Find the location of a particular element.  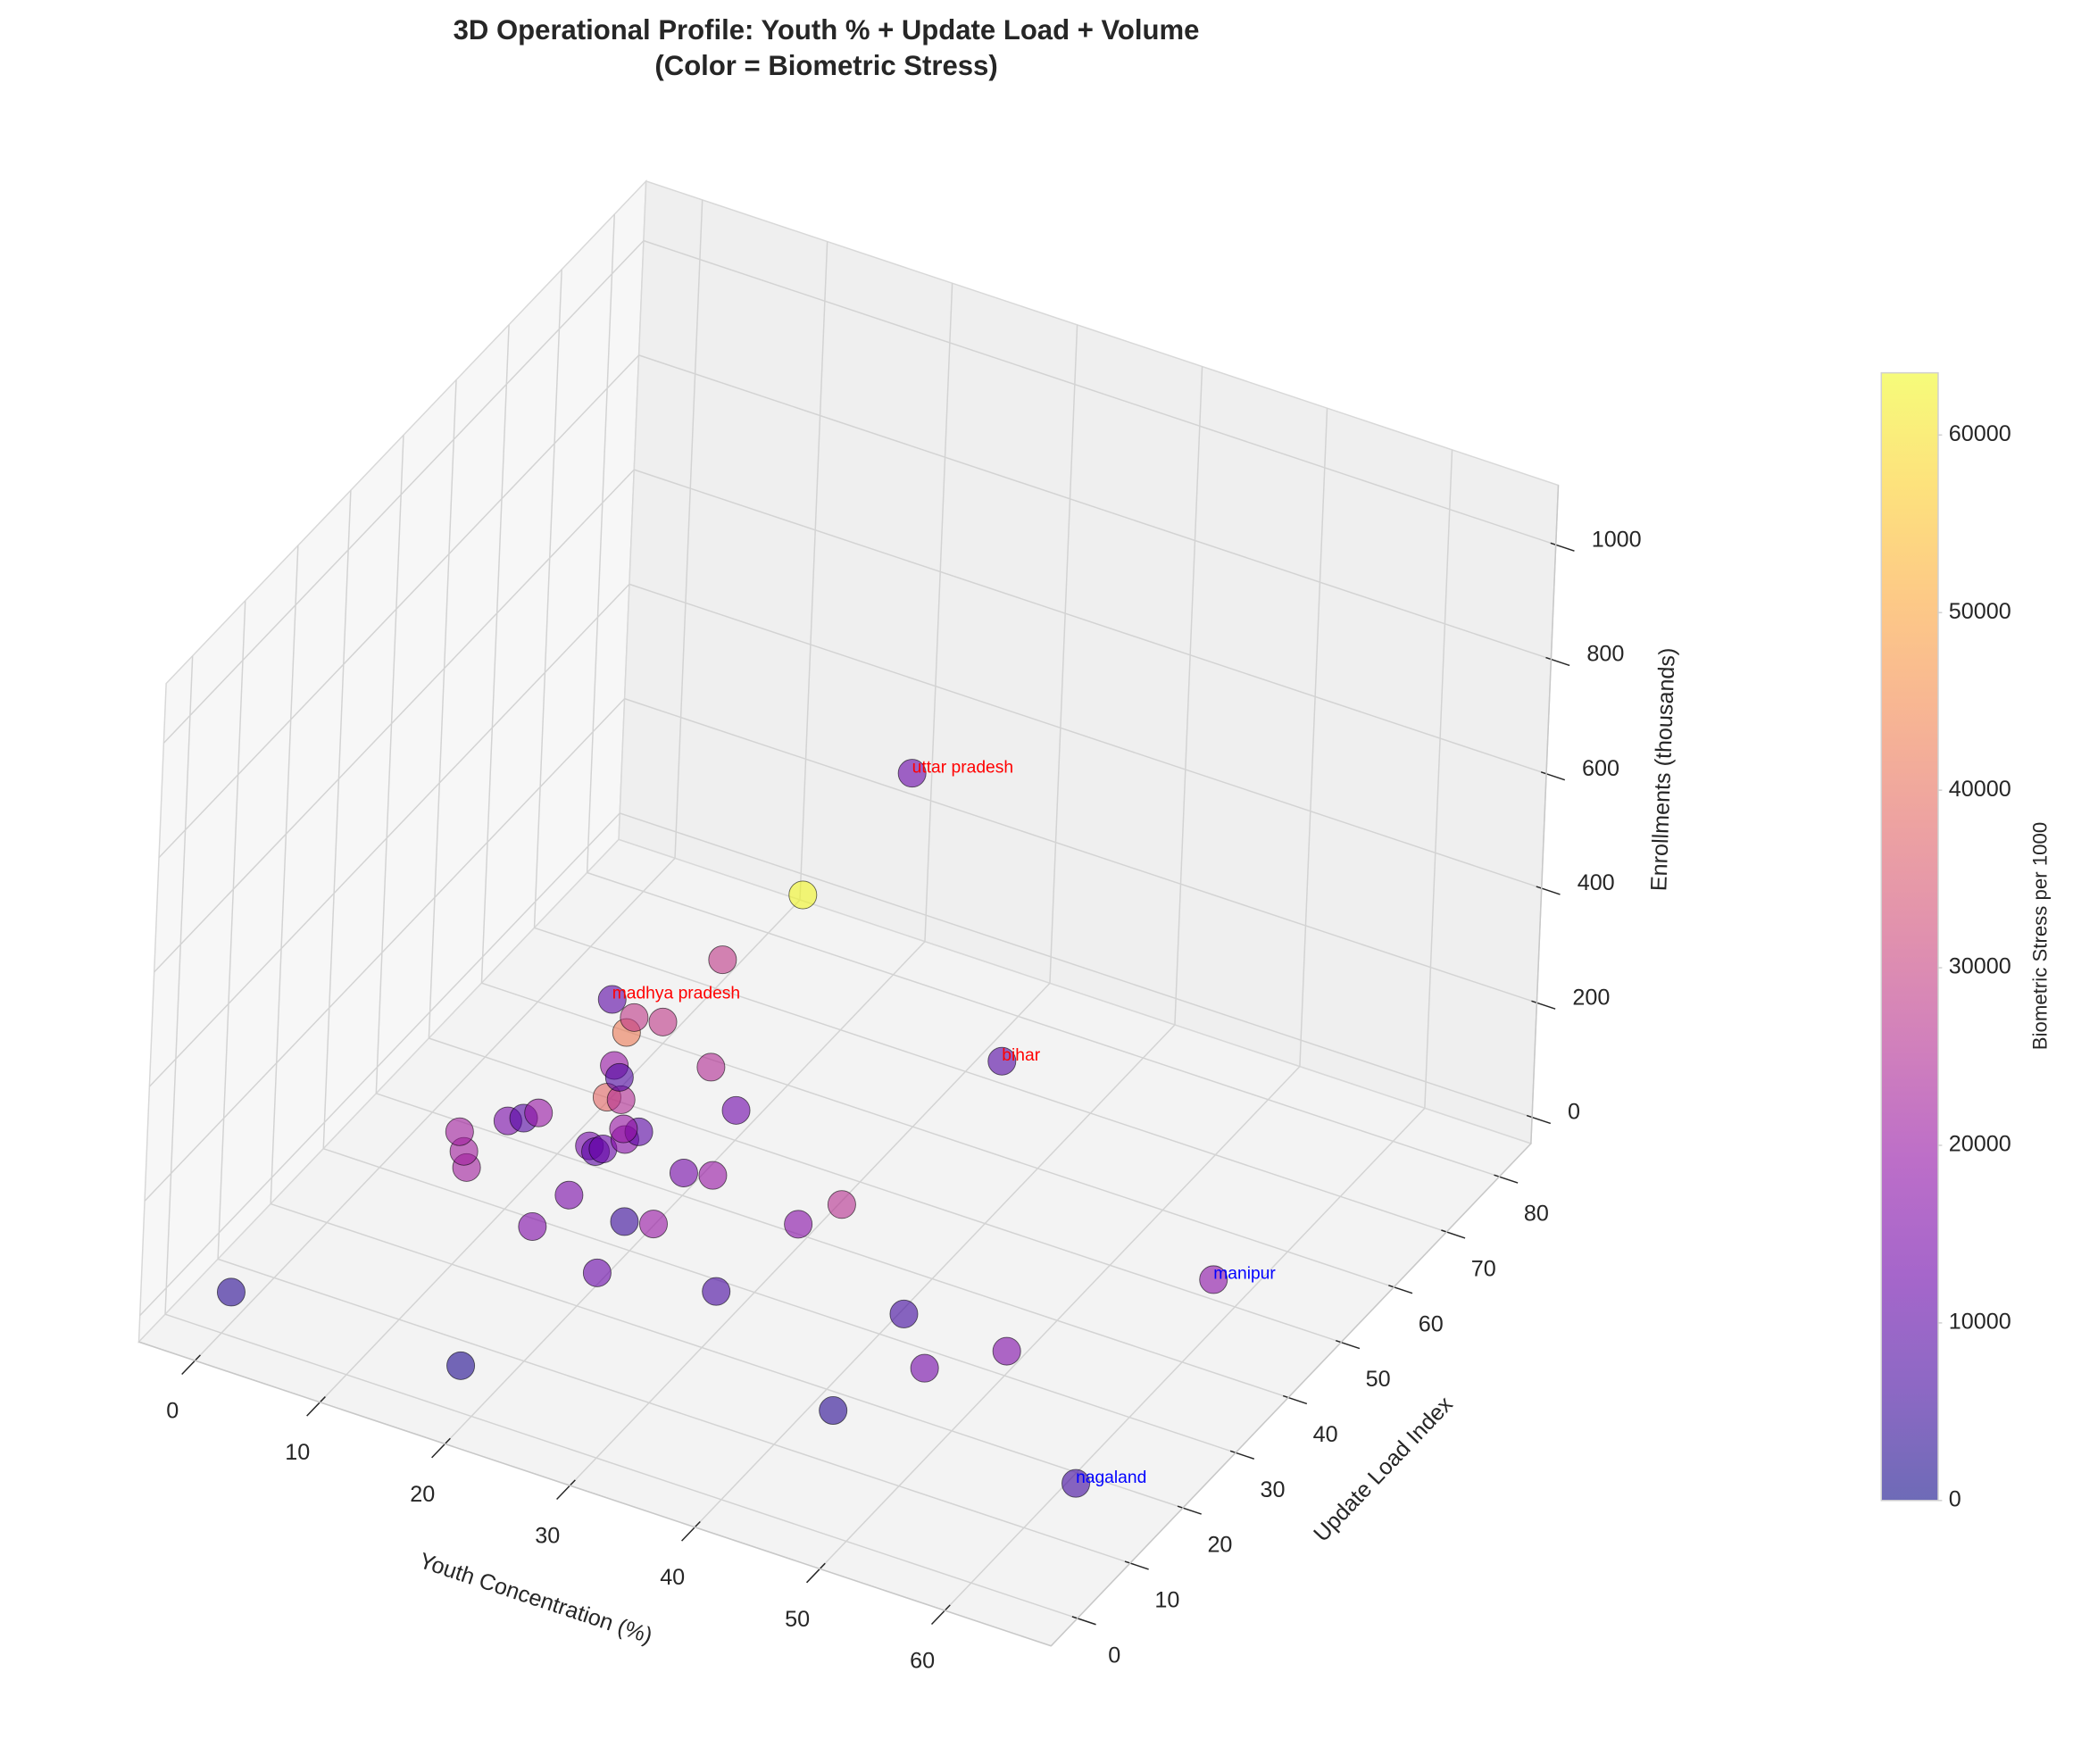

x-tick-label: 20 is located at coordinates (422, 1494).